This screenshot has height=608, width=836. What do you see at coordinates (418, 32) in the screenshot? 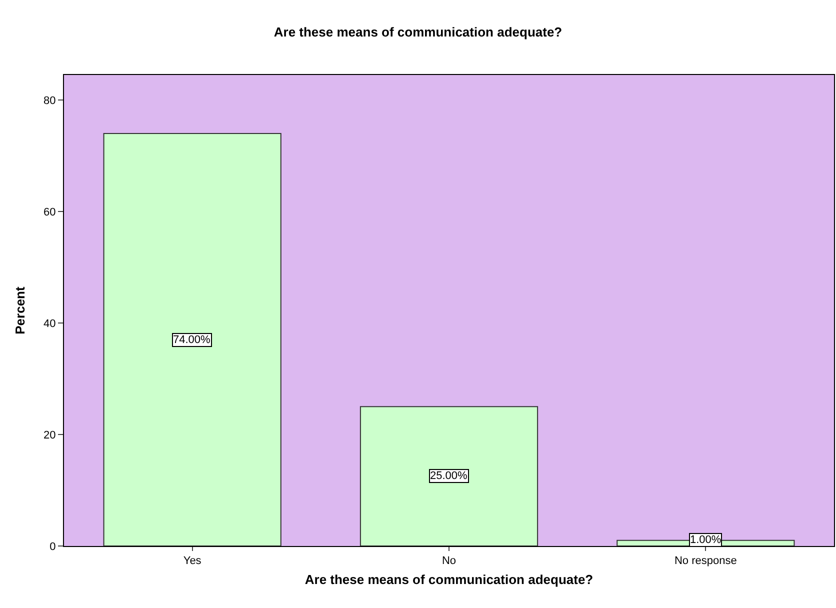
I see `chart-title: Are these means of communication adequate?` at bounding box center [418, 32].